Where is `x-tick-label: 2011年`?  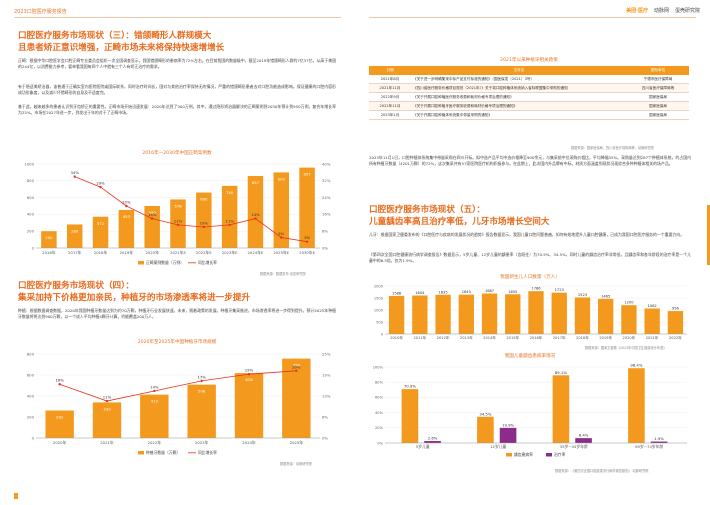
x-tick-label: 2011年 is located at coordinates (419, 337).